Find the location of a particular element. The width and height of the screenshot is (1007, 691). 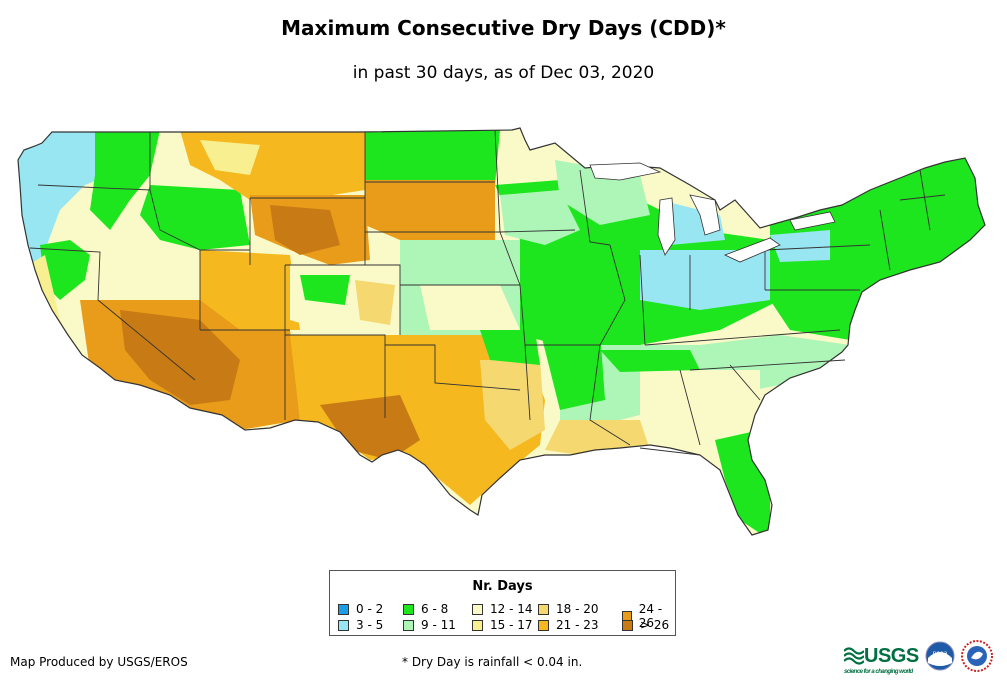

legend-item: 12 - 14 is located at coordinates (502, 609).